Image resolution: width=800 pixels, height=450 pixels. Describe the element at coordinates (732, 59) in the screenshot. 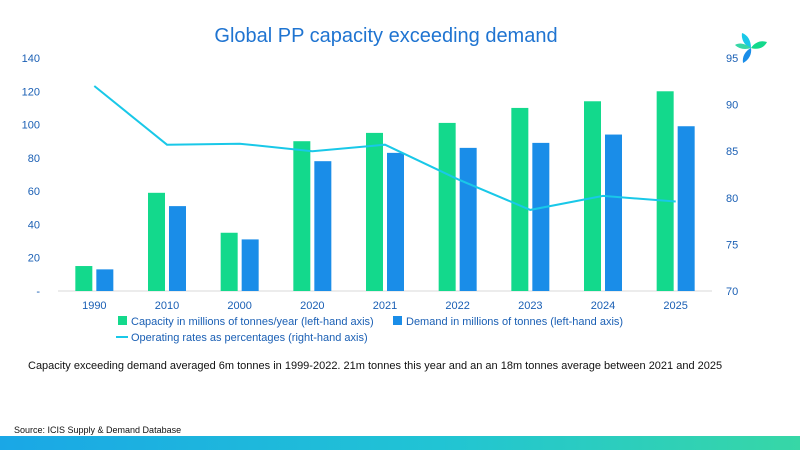

I see `right-axis-tick-label: 95` at that location.